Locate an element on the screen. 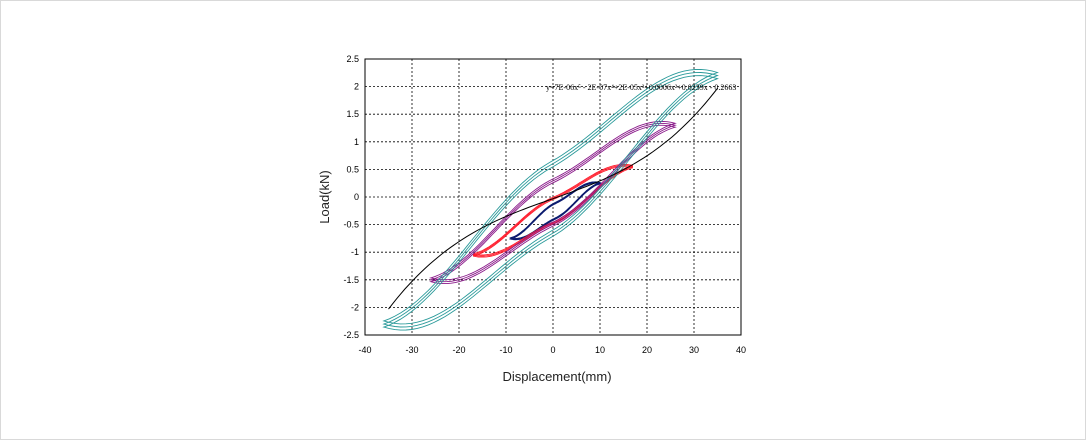  y-tick-label: 0 is located at coordinates (356, 197).